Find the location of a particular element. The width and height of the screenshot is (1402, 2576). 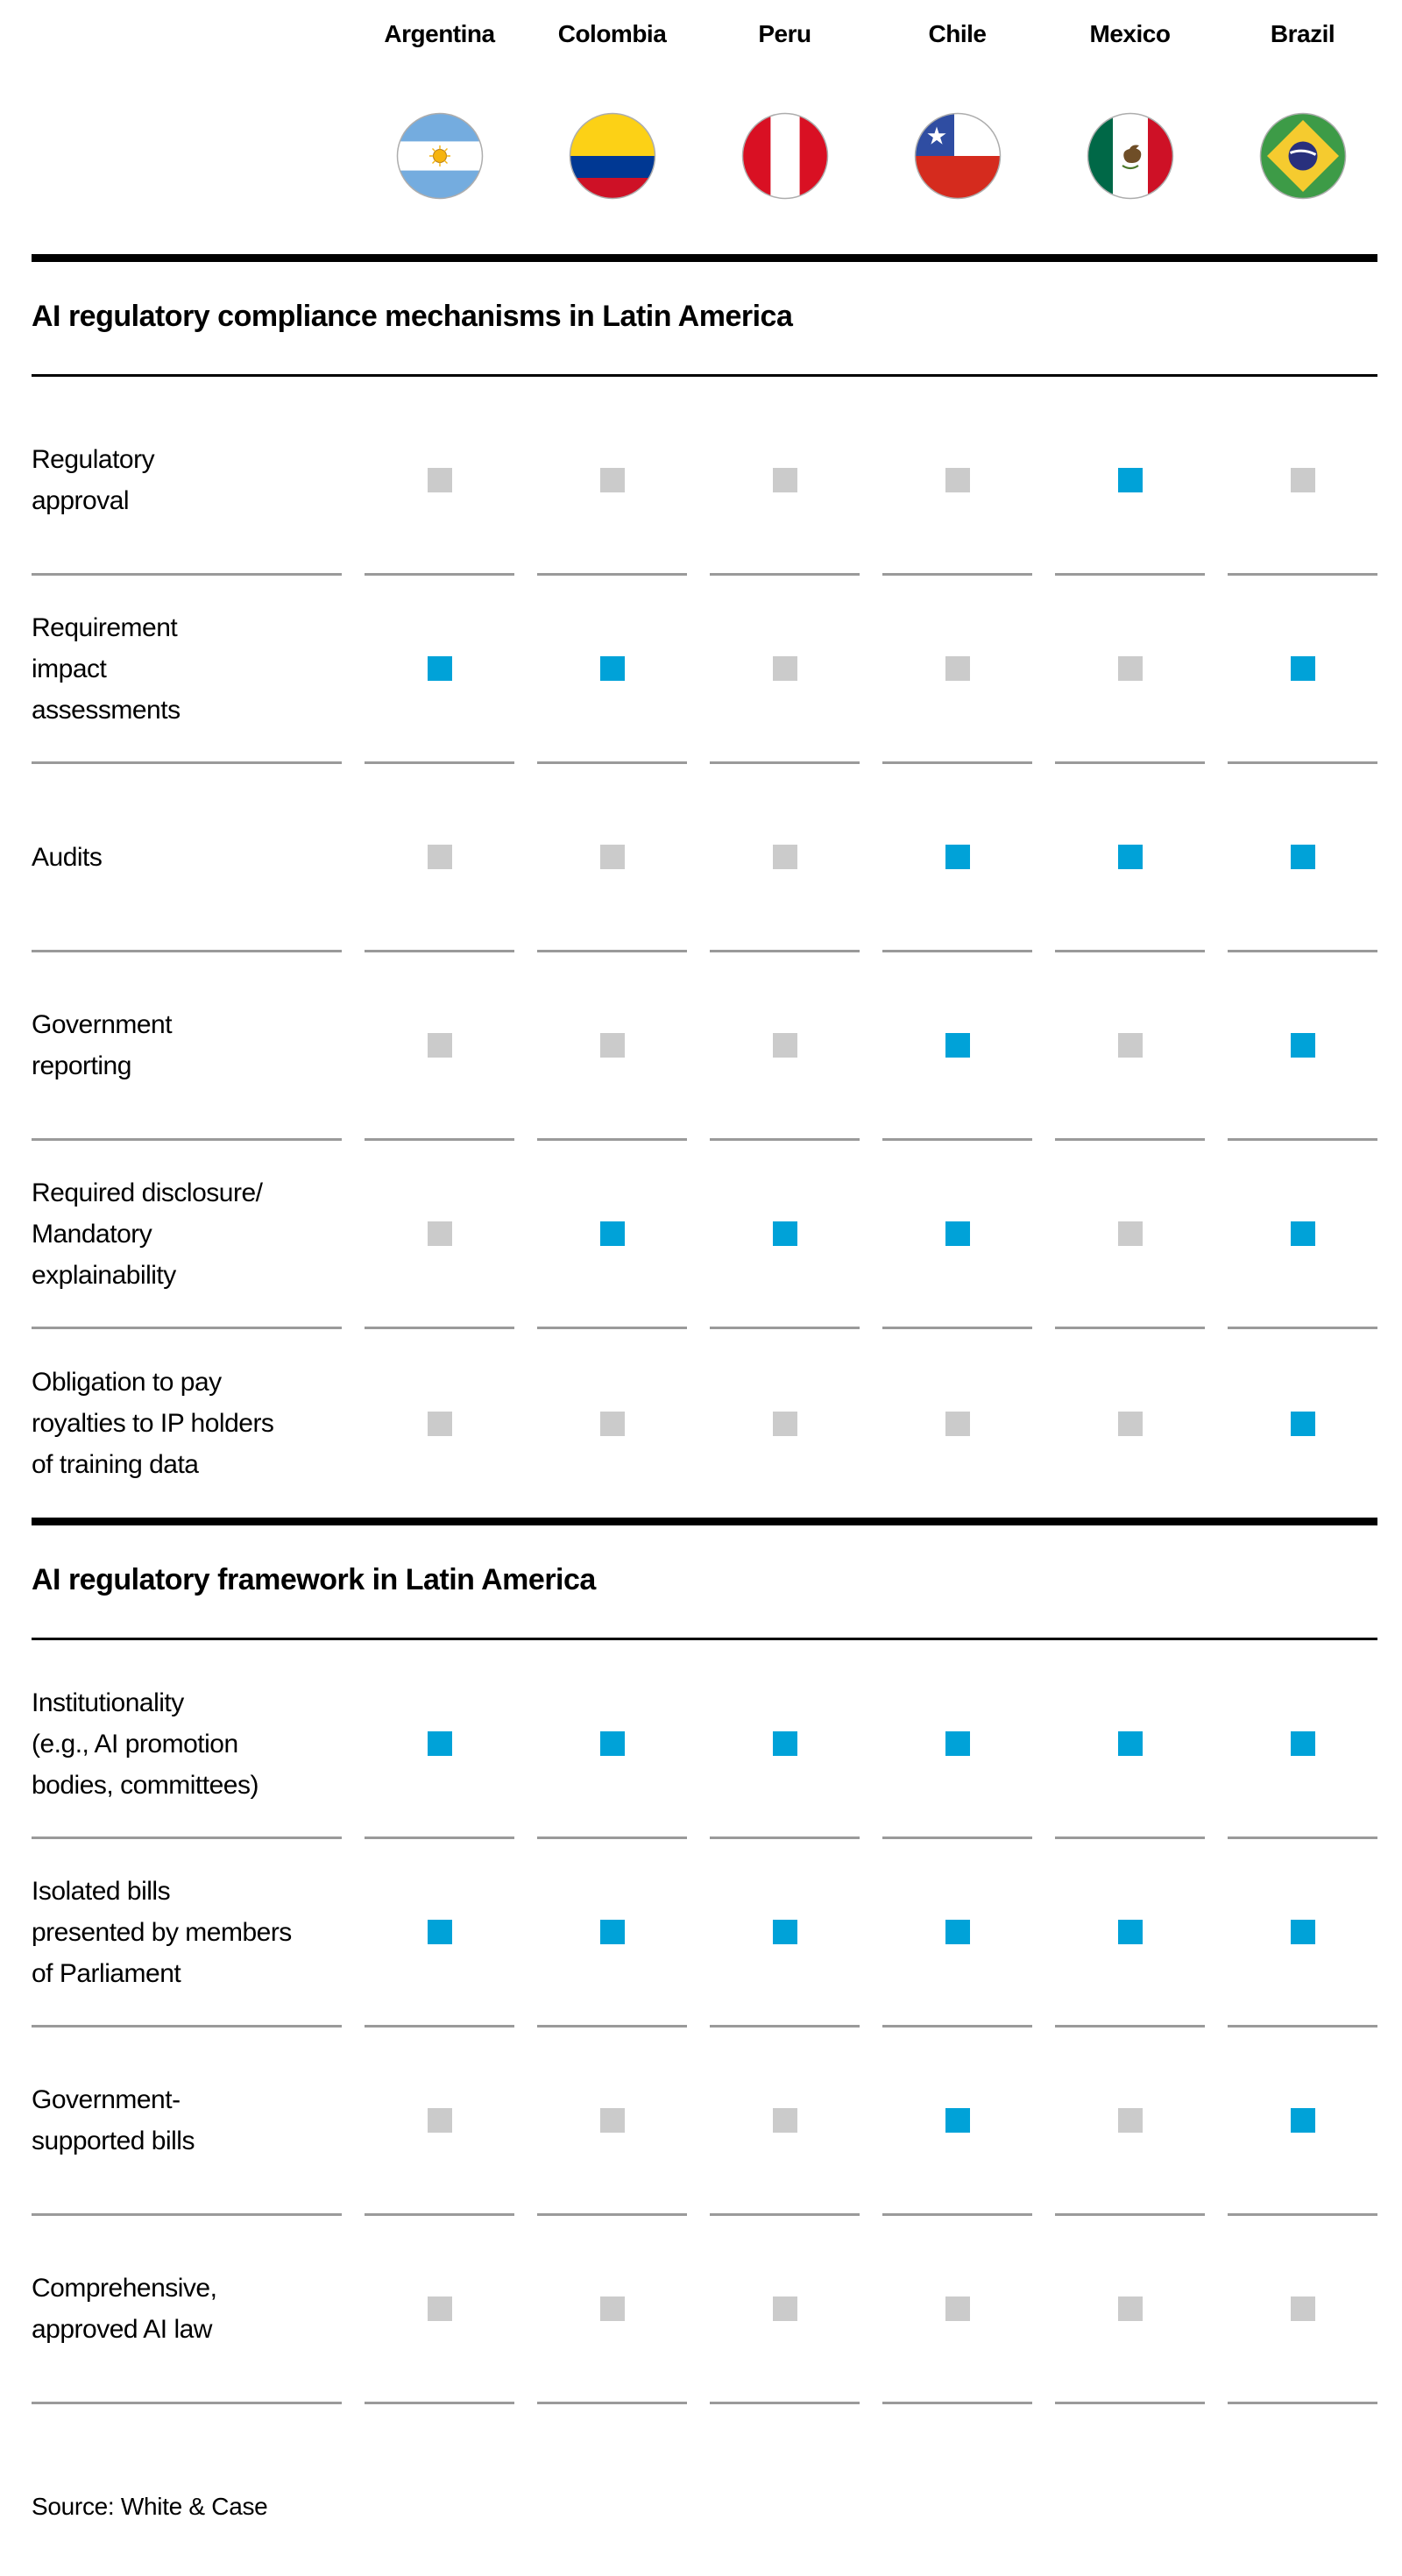

mexico-flag-icon is located at coordinates (1130, 156).